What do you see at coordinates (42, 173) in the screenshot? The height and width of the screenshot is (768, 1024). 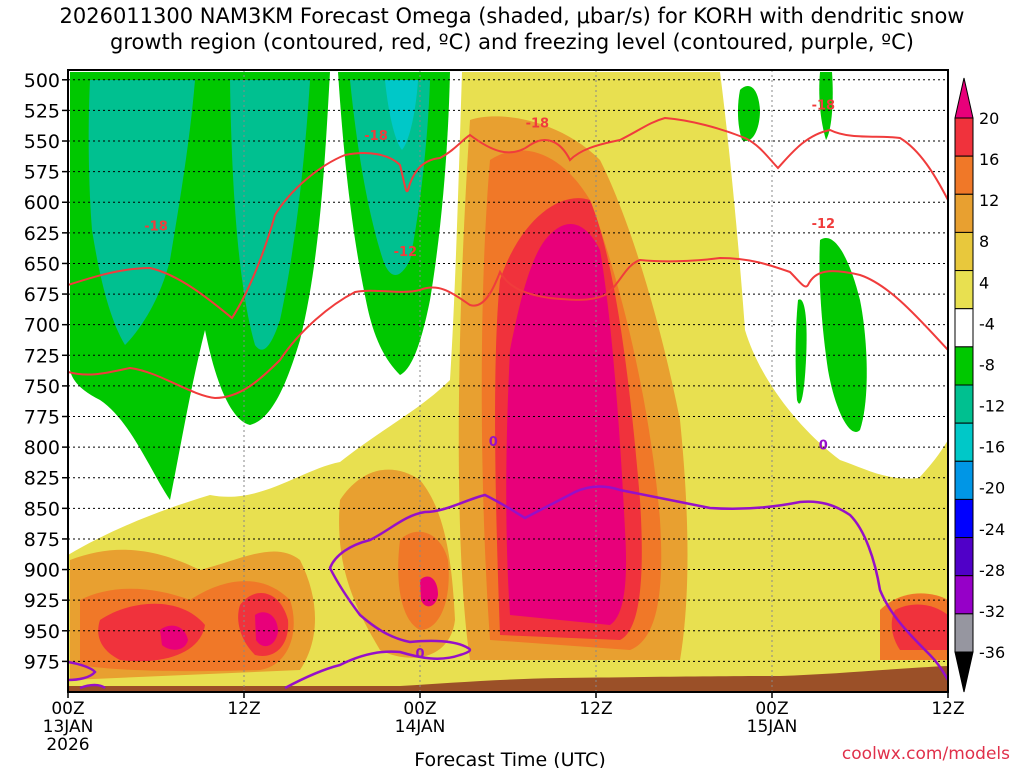 I see `y-tick-label: 575` at bounding box center [42, 173].